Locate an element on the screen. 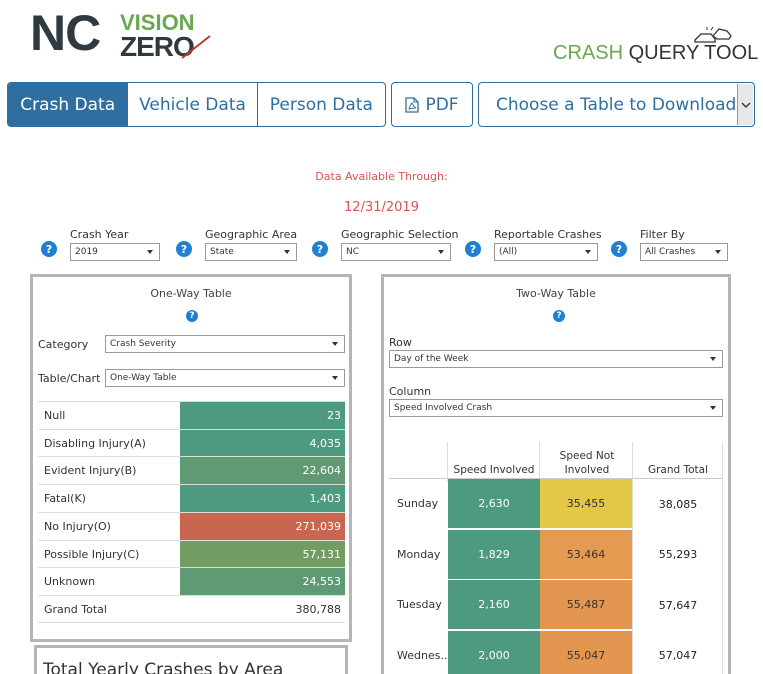 This screenshot has height=674, width=763. help-filter-by-icon: ? is located at coordinates (619, 249).